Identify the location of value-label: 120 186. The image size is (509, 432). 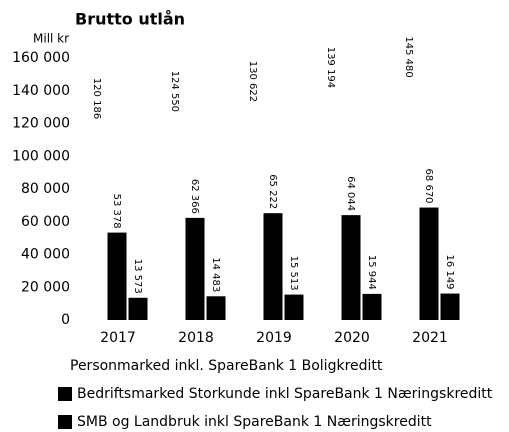
(96, 98).